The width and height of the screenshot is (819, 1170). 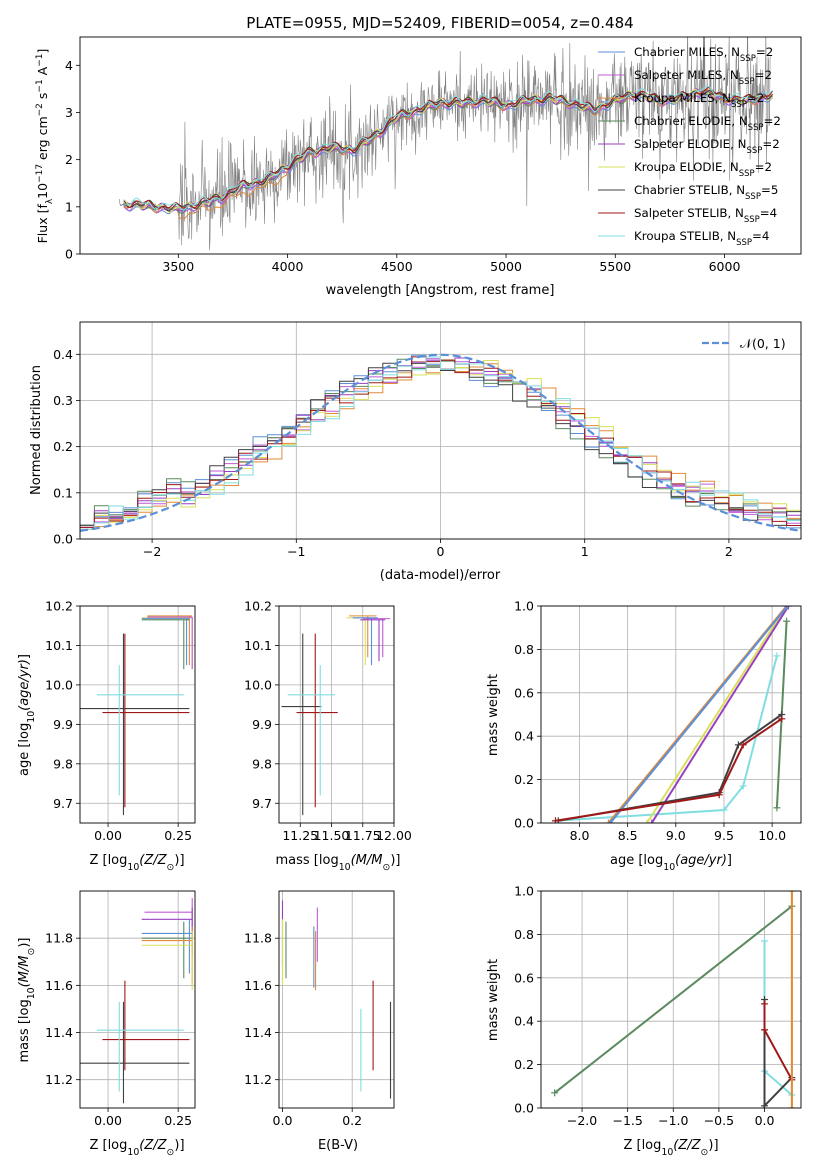 What do you see at coordinates (686, 167) in the screenshot?
I see `label-part: Kroupa ELODIE, N` at bounding box center [686, 167].